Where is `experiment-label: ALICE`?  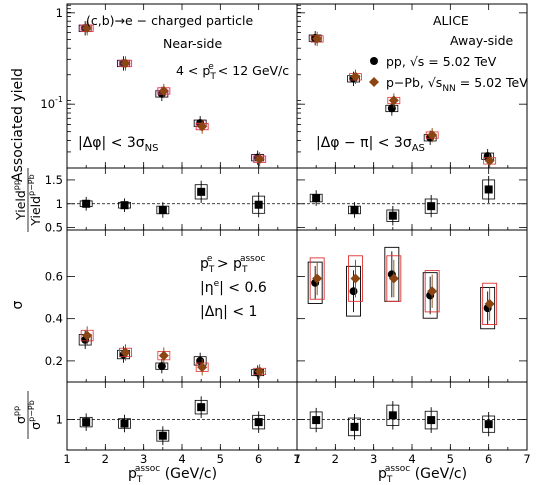
experiment-label: ALICE is located at coordinates (451, 20).